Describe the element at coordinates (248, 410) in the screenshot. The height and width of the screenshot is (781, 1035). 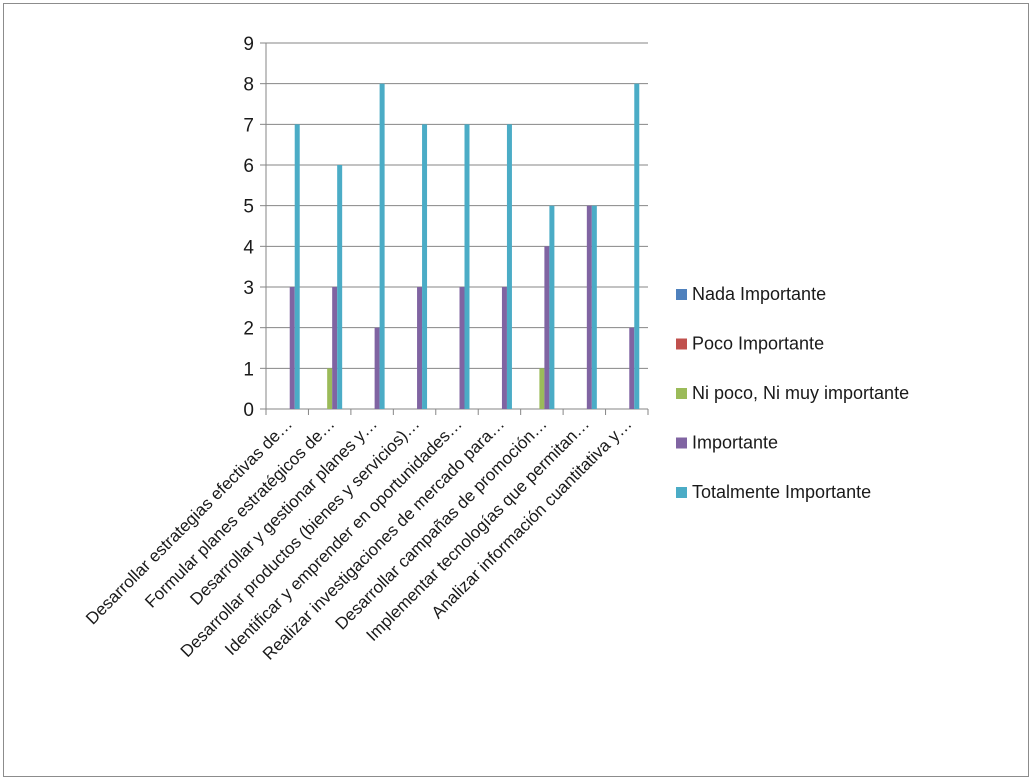
I see `y-tick-label: 0` at that location.